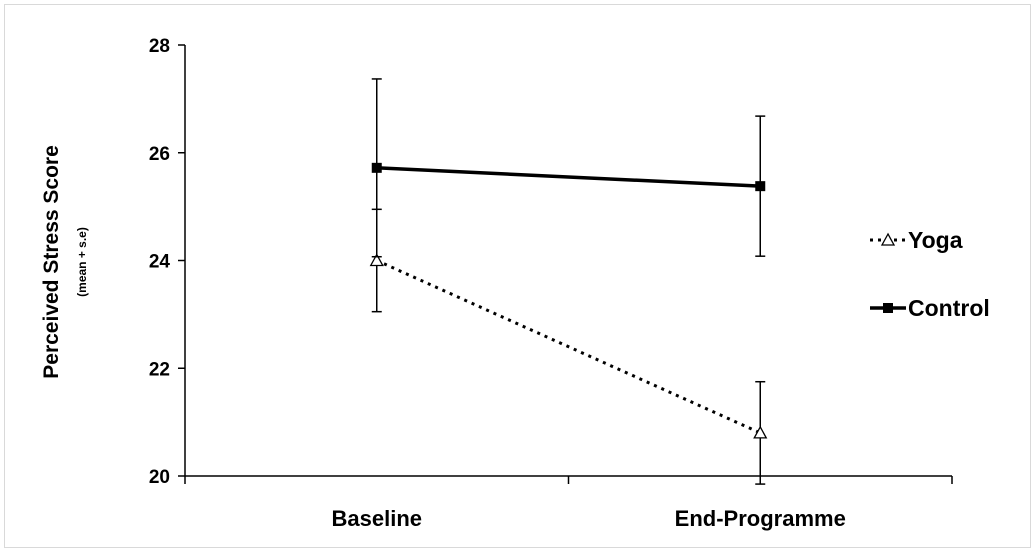 Image resolution: width=1036 pixels, height=552 pixels. Describe the element at coordinates (64, 261) in the screenshot. I see `y-axis-title-group: Perceived Stress Score (mean + s.e)` at that location.